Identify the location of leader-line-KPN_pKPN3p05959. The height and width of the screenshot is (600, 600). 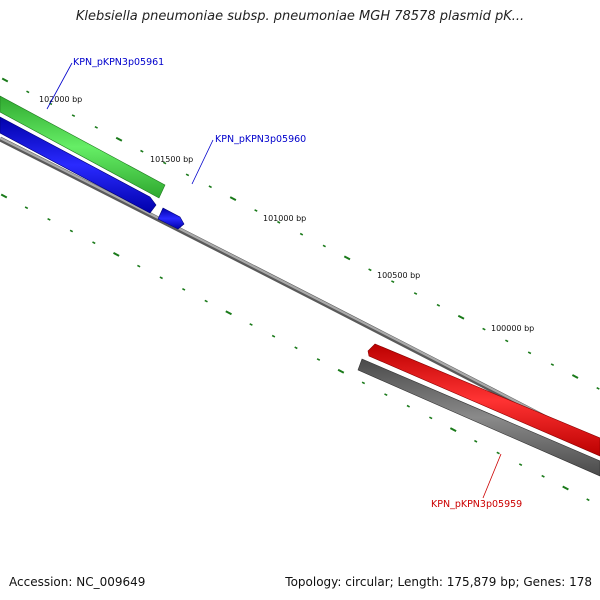
(492, 476).